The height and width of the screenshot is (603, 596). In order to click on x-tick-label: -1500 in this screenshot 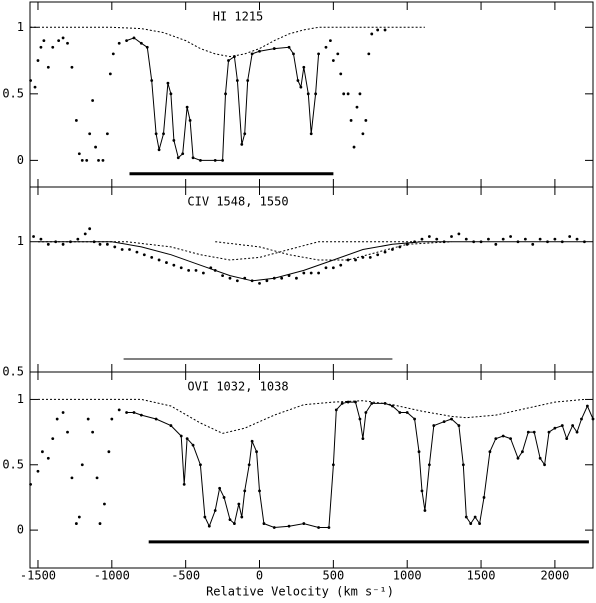, I will do `click(38, 576)`.